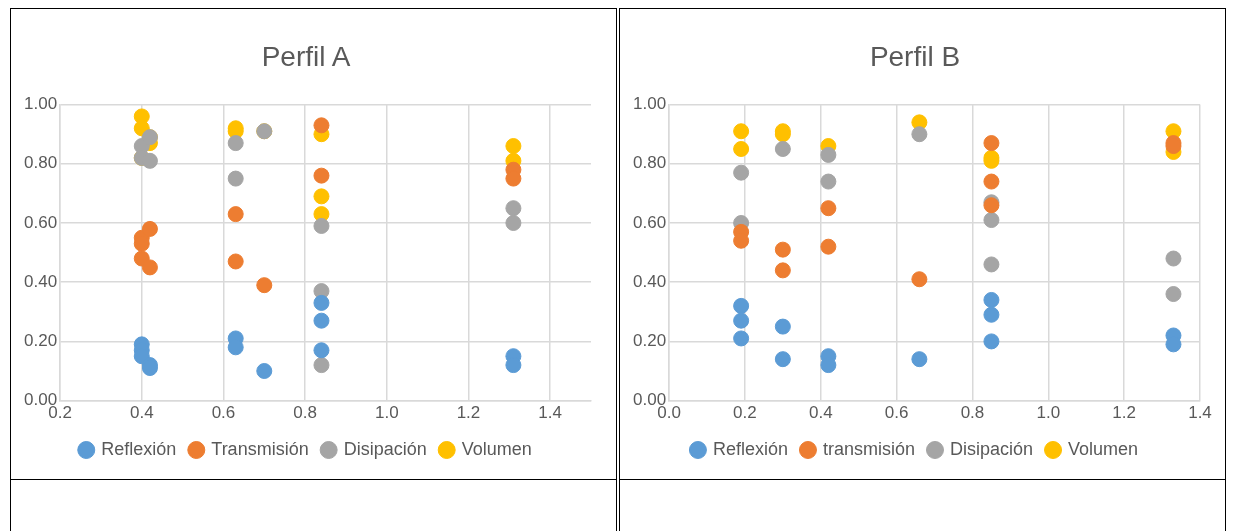 Image resolution: width=1260 pixels, height=531 pixels. What do you see at coordinates (915, 56) in the screenshot?
I see `chart-title: Perfil B` at bounding box center [915, 56].